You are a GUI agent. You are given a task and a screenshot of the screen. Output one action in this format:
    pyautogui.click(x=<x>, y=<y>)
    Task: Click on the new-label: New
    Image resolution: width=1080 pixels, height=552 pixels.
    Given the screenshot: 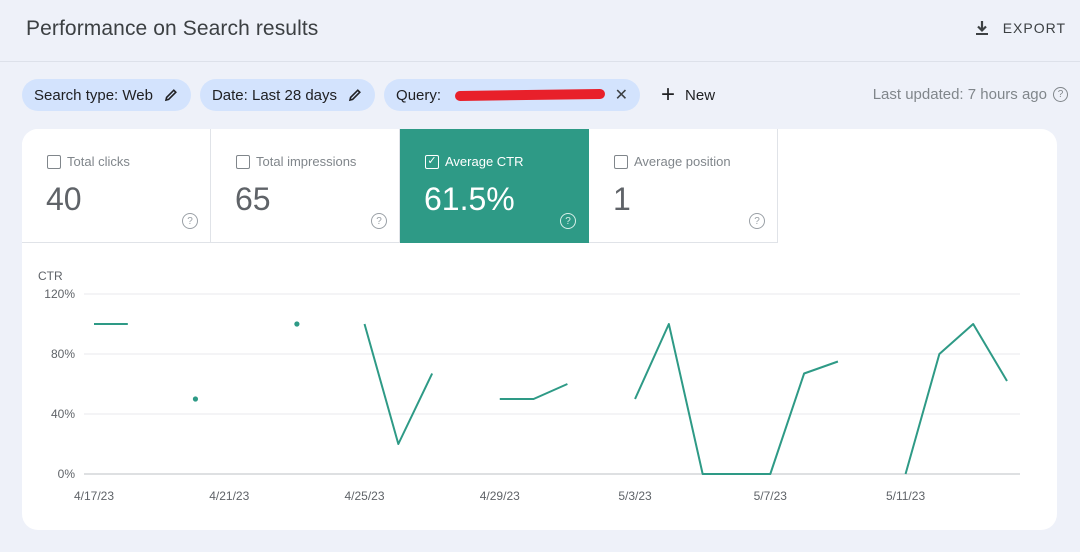 What is the action you would take?
    pyautogui.click(x=700, y=95)
    